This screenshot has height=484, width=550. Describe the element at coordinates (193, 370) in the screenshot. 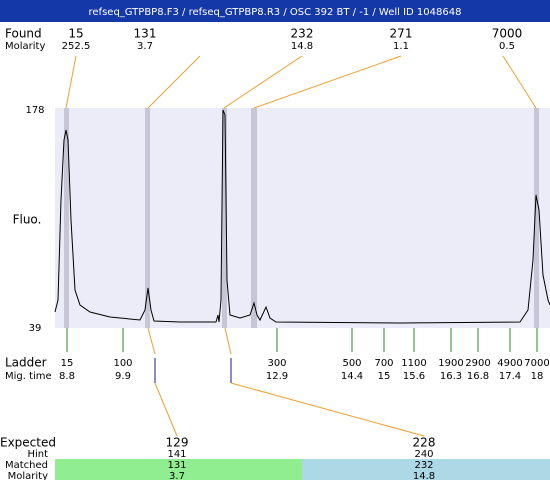

I see `matched-ticks` at that location.